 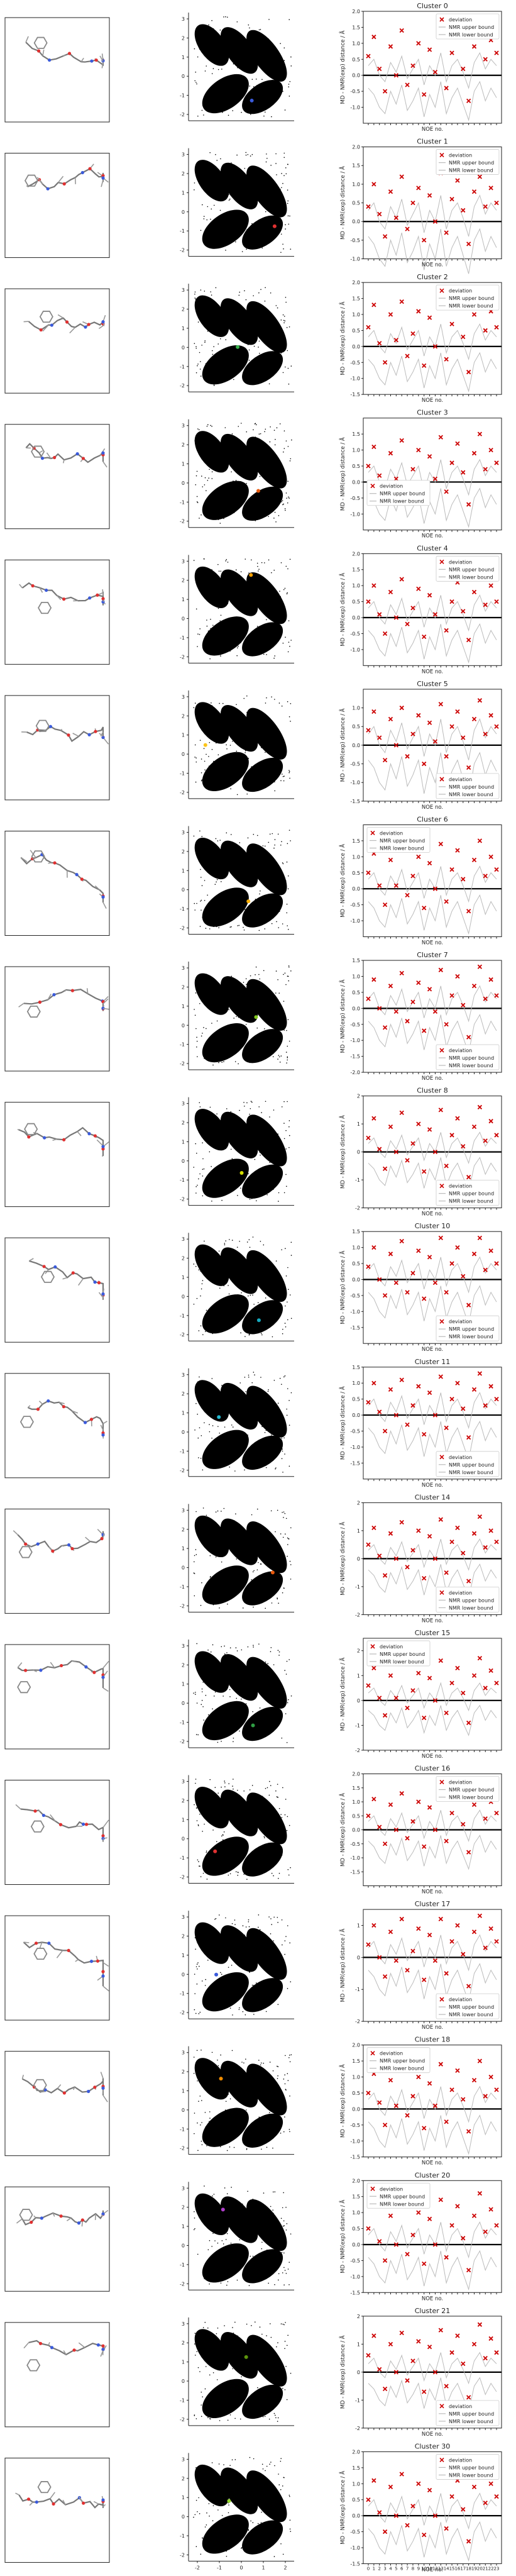 What do you see at coordinates (182, 1316) in the screenshot?
I see `projection-ytick-label: -1` at bounding box center [182, 1316].